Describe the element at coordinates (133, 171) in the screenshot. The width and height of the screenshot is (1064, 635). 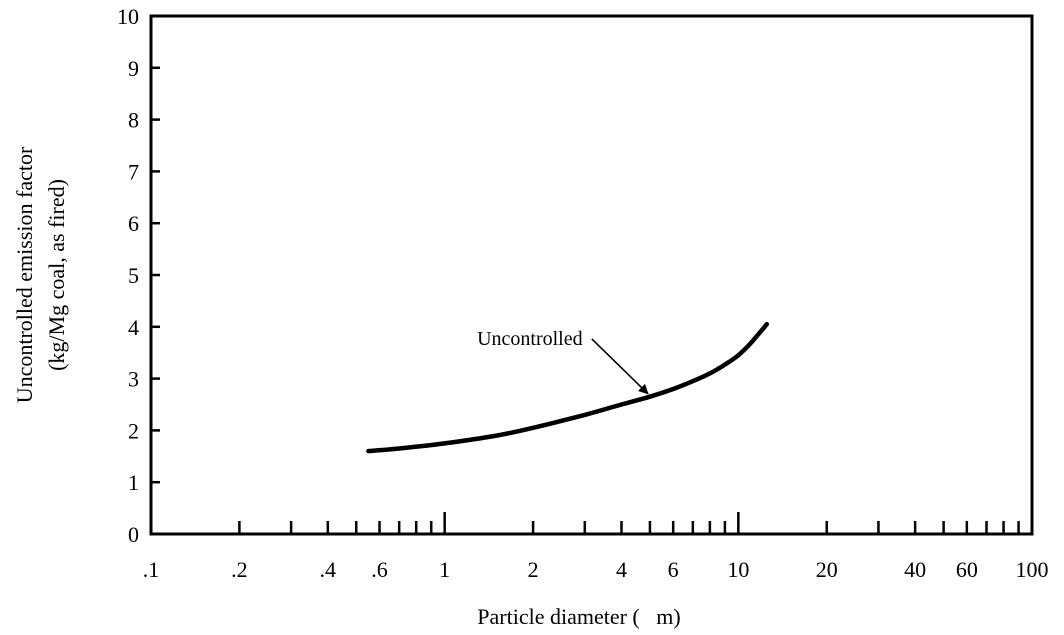
I see `y-tick-label: 7` at that location.